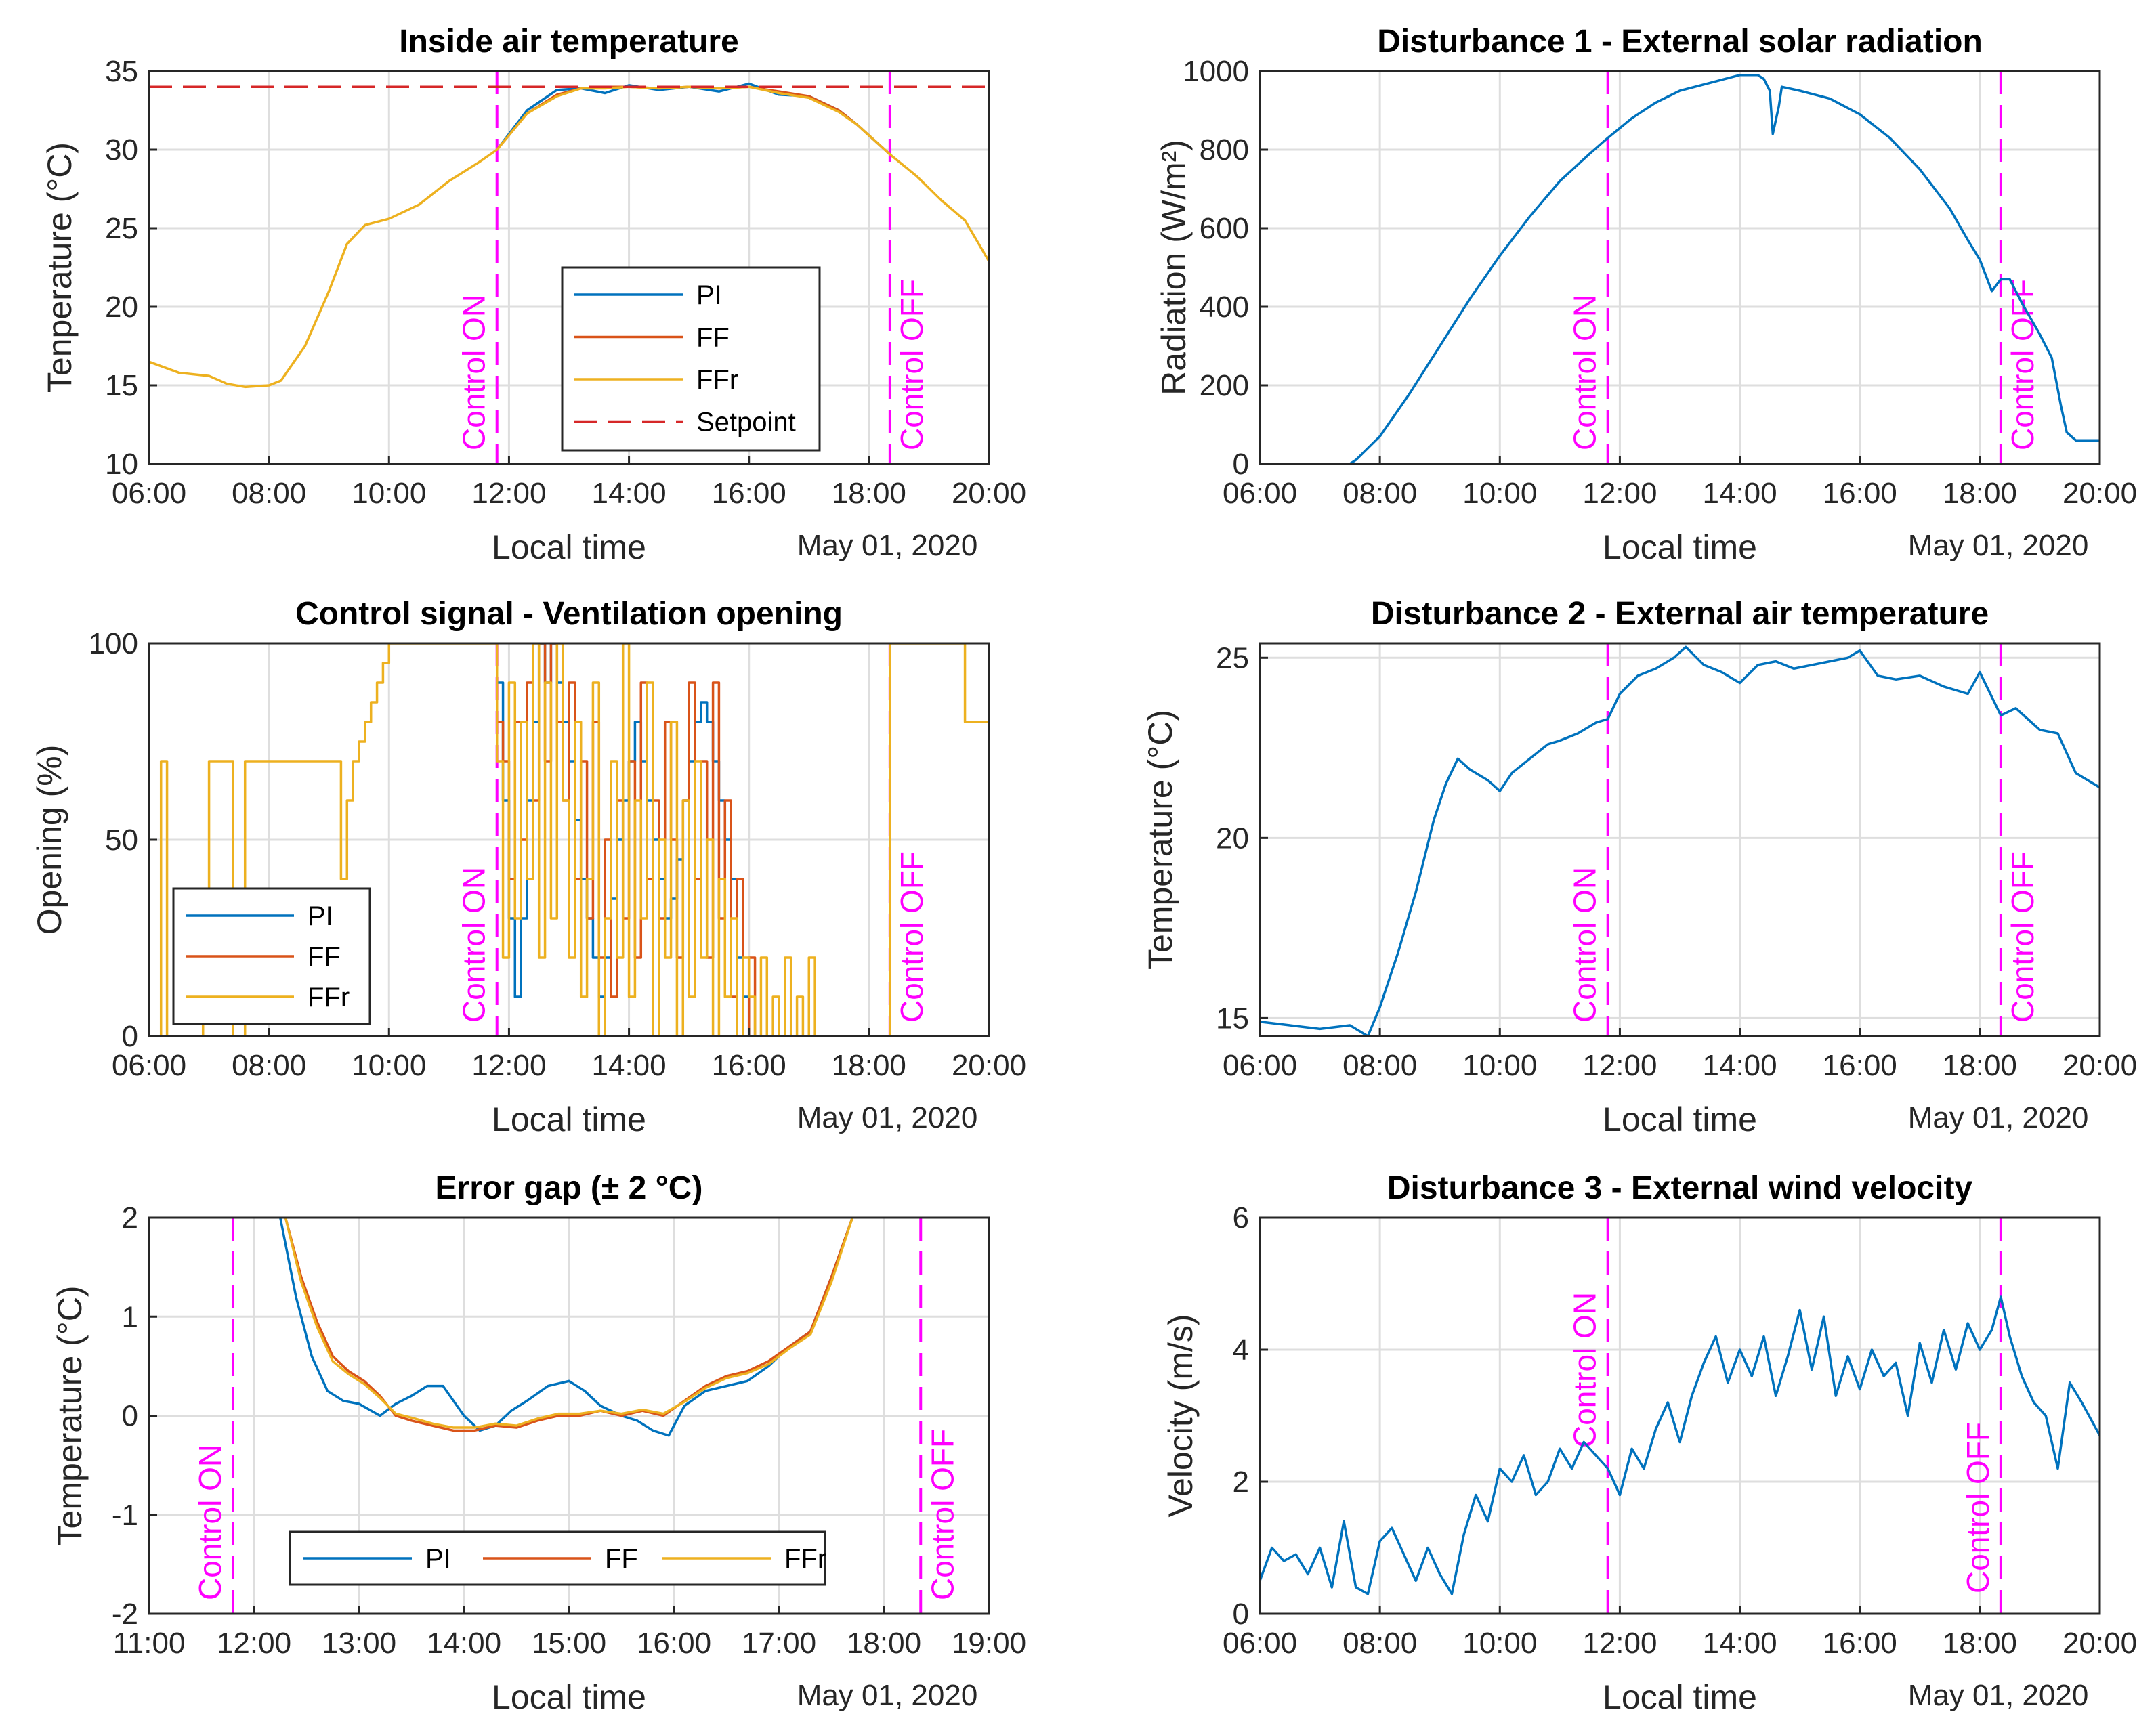 The width and height of the screenshot is (2156, 1735). I want to click on series-line-external-air-temperature, so click(1680, 840).